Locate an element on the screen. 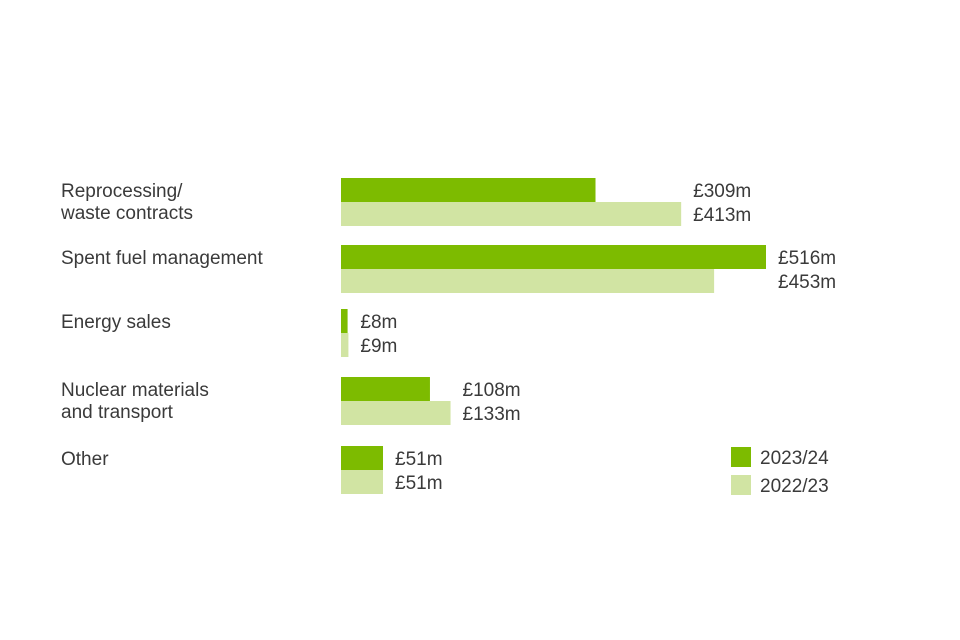 This screenshot has height=640, width=960. category-label-line: Energy sales is located at coordinates (116, 322).